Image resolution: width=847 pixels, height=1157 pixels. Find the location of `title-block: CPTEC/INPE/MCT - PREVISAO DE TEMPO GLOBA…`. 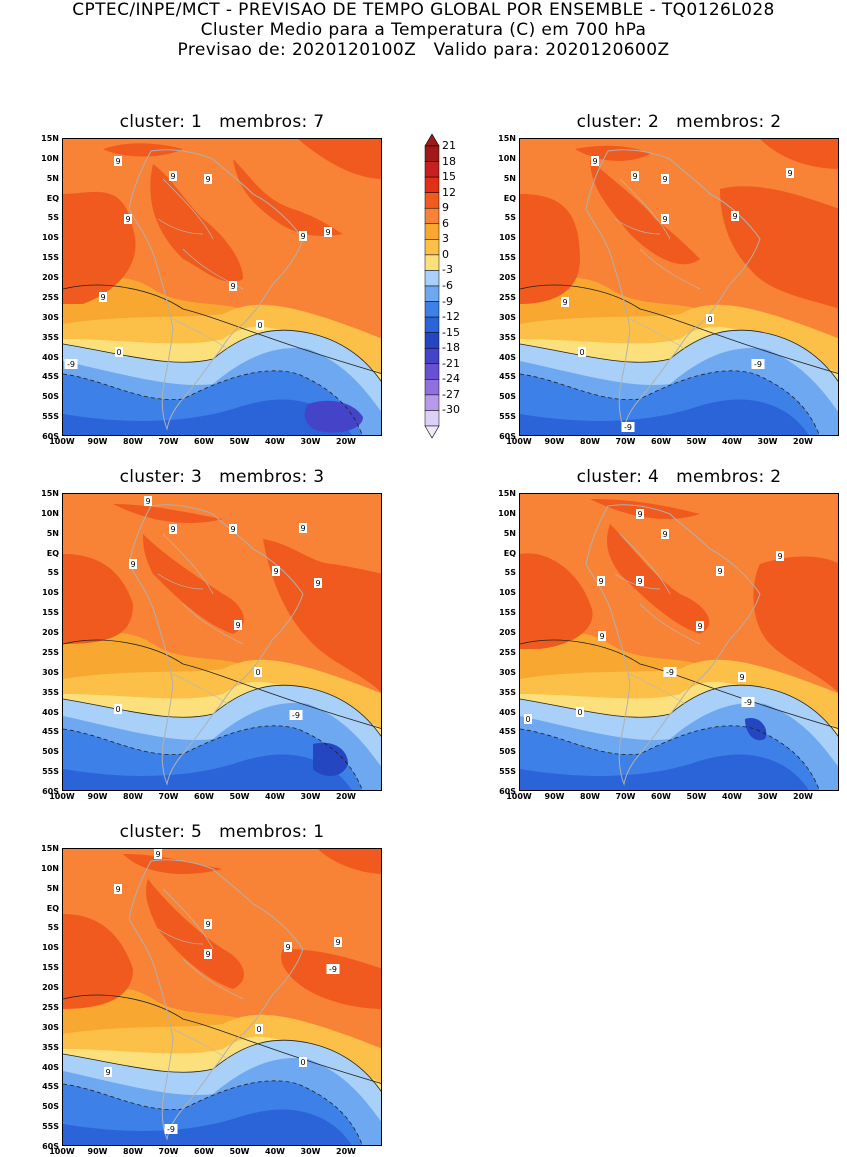

title-block: CPTEC/INPE/MCT - PREVISAO DE TEMPO GLOBA… is located at coordinates (423, 30).